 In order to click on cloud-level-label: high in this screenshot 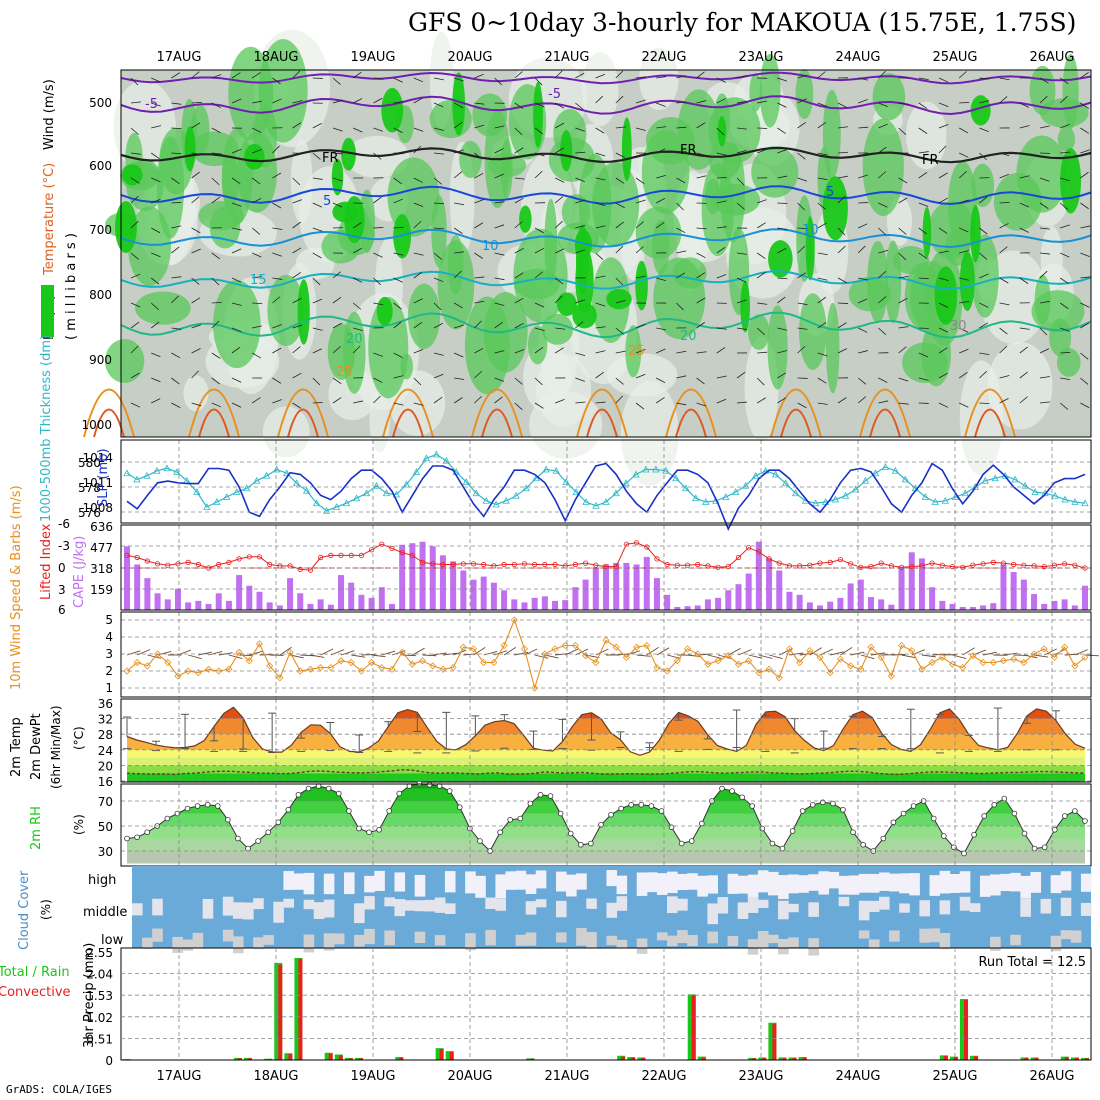, I will do `click(102, 880)`.